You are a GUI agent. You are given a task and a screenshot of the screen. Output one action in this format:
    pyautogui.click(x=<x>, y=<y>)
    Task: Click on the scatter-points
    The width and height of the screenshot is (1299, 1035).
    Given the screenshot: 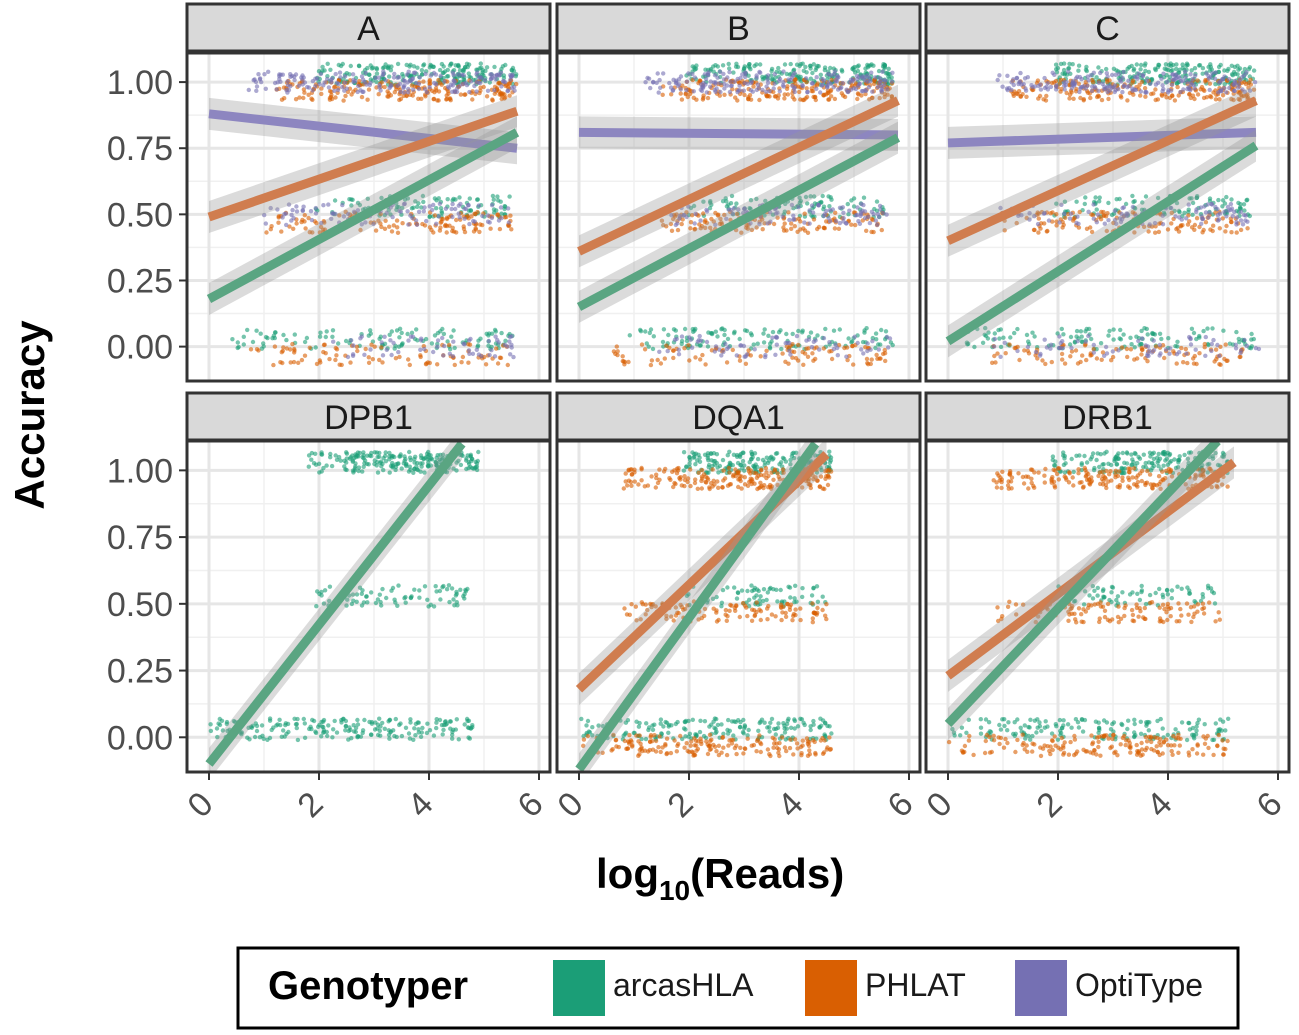 What is the action you would take?
    pyautogui.click(x=344, y=596)
    